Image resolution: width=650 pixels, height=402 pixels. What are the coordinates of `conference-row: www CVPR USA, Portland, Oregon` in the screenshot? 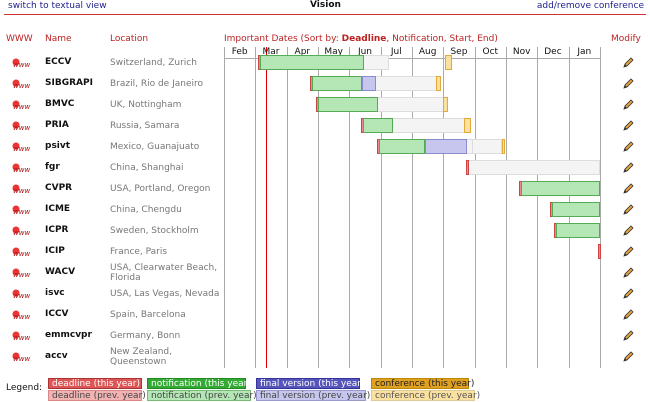 It's located at (325, 188).